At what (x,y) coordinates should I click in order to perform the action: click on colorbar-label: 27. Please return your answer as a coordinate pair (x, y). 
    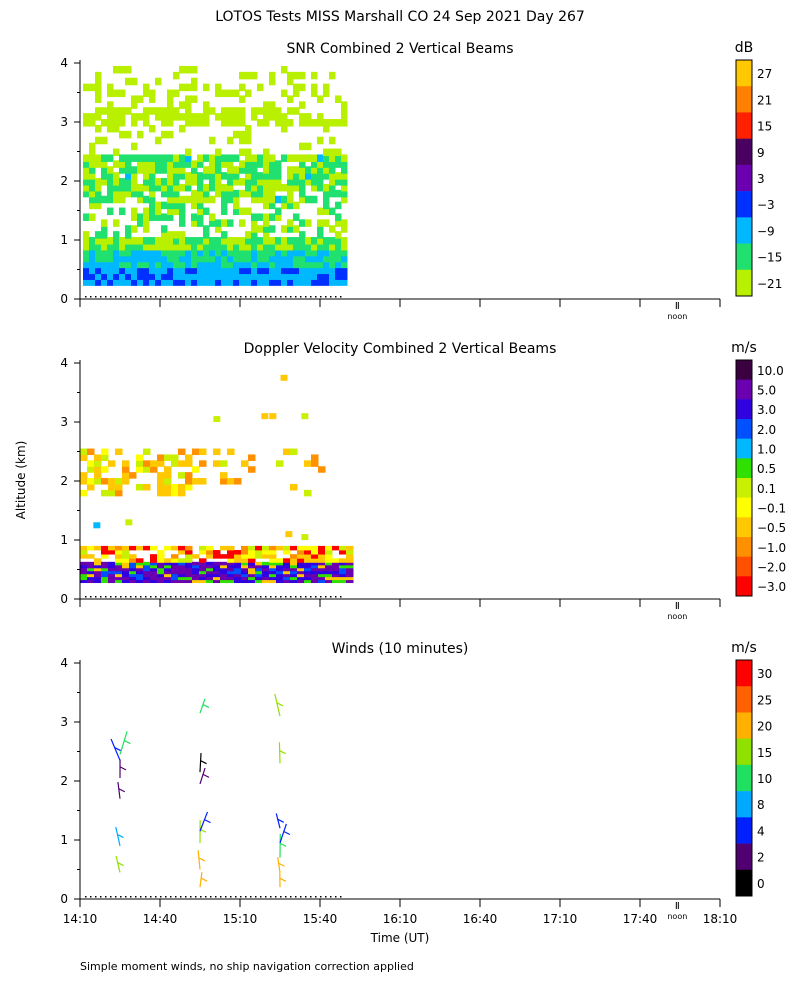
    Looking at the image, I should click on (764, 74).